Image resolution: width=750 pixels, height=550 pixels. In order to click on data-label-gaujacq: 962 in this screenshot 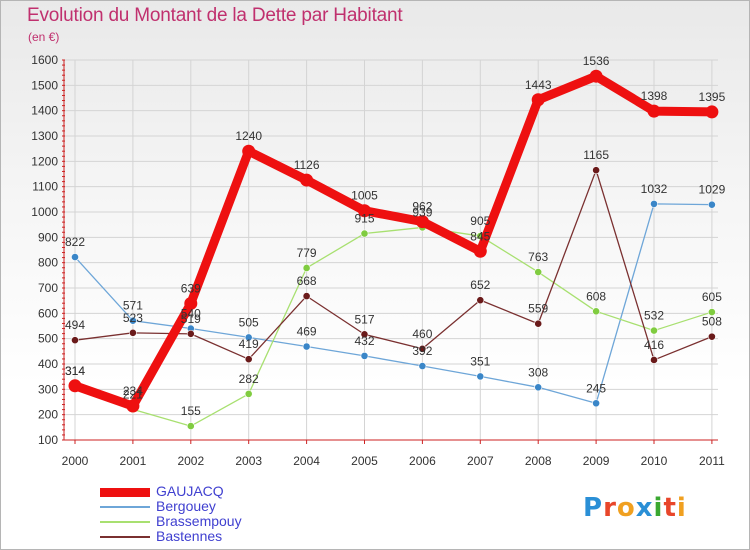, I will do `click(422, 207)`.